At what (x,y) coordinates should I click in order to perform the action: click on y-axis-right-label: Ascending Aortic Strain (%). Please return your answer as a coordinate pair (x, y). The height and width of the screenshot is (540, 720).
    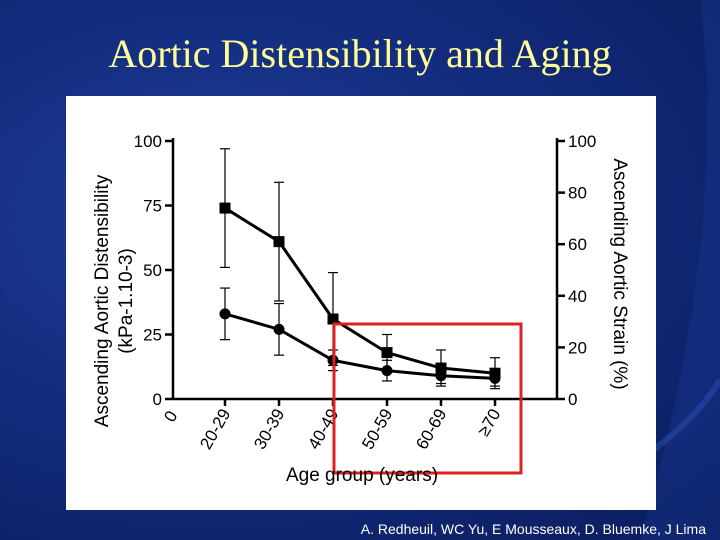
    Looking at the image, I should click on (619, 273).